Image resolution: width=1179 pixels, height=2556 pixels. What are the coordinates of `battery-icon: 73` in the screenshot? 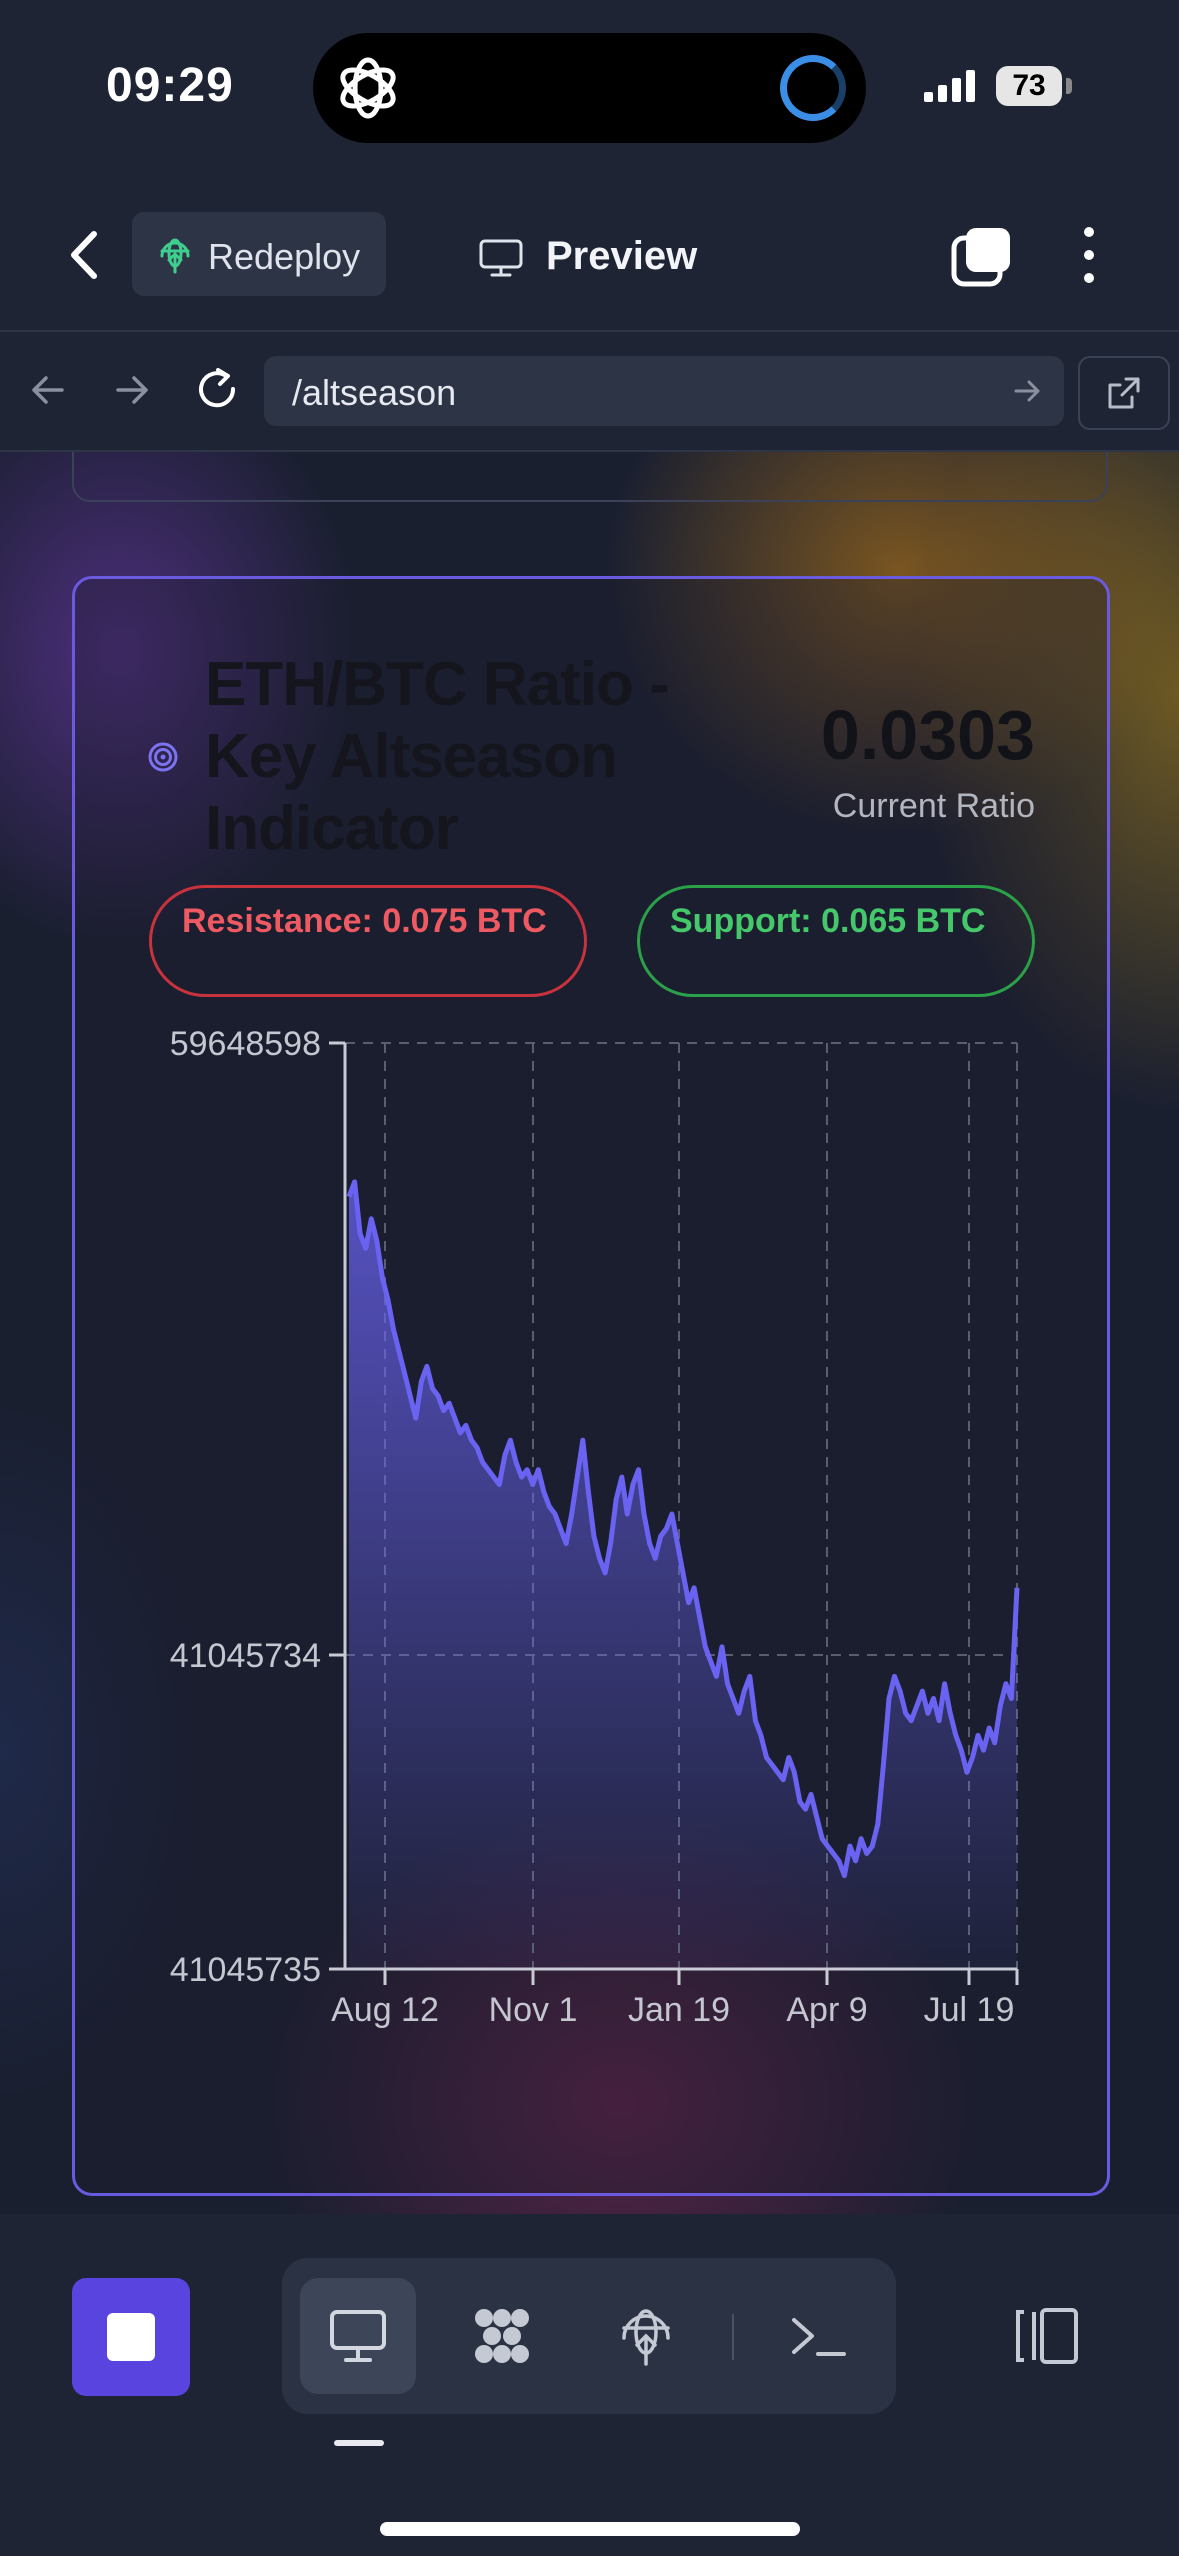 It's located at (1029, 86).